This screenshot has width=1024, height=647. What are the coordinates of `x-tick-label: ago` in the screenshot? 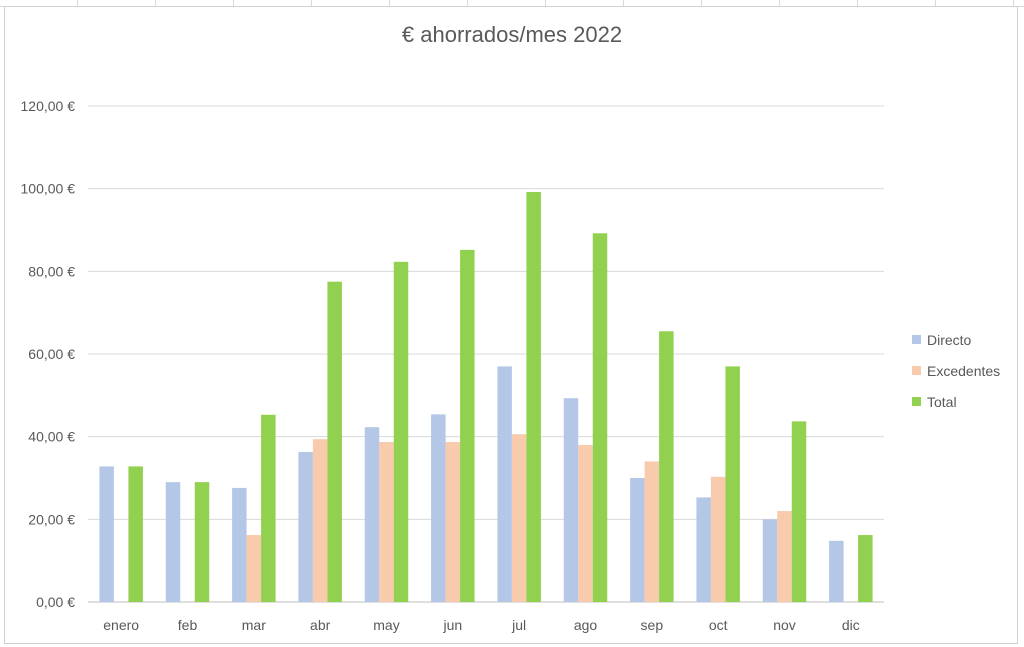 It's located at (586, 625).